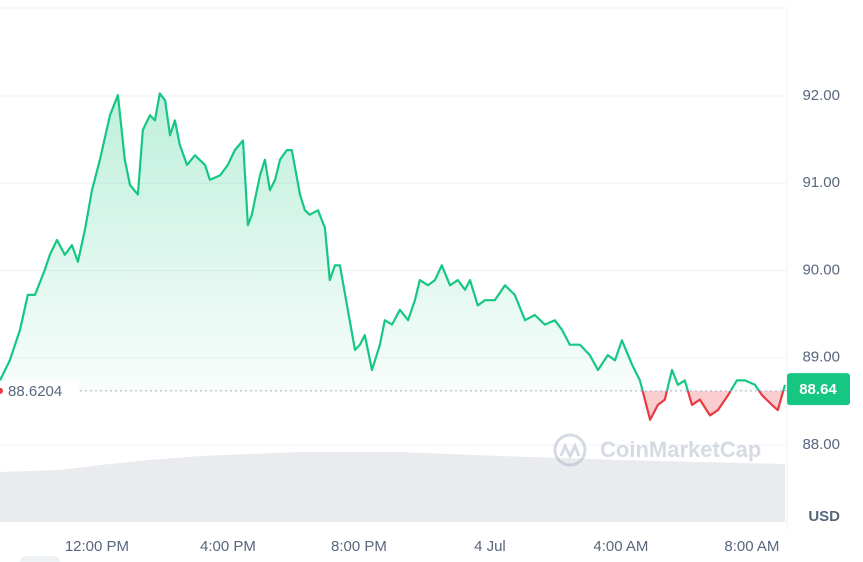 The width and height of the screenshot is (863, 562). Describe the element at coordinates (821, 182) in the screenshot. I see `y-tick-label: 91.00` at that location.